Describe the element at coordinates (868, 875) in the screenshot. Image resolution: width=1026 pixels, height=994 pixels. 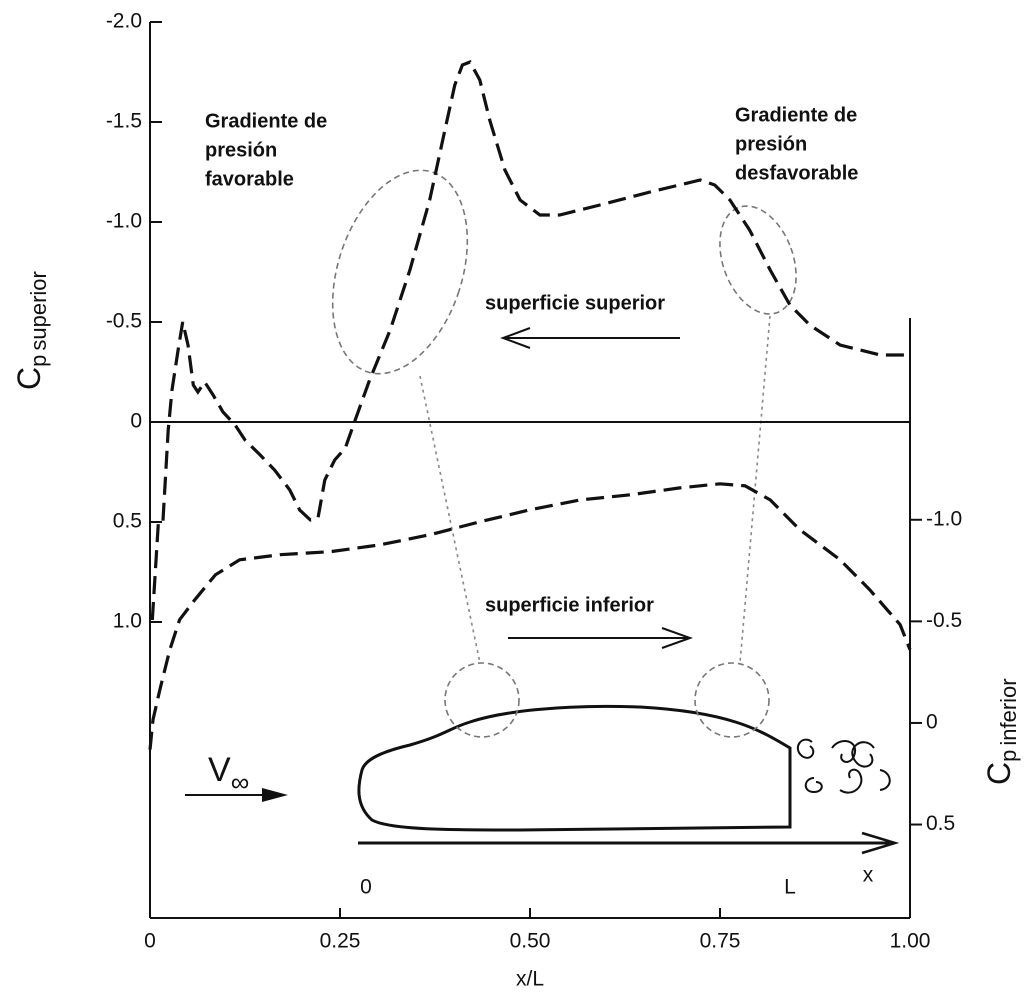
I see `x-label: x` at that location.